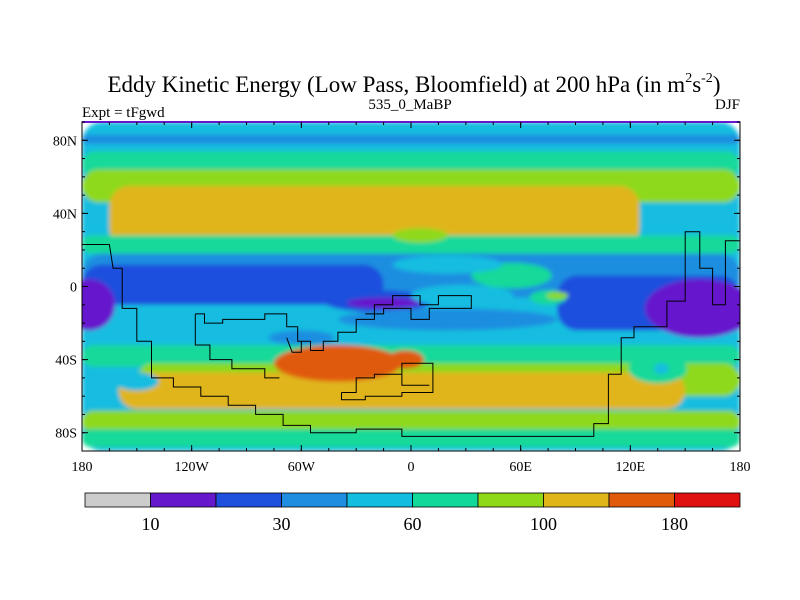 The height and width of the screenshot is (600, 800). Describe the element at coordinates (65, 141) in the screenshot. I see `y-tick-label-0: 80N` at that location.